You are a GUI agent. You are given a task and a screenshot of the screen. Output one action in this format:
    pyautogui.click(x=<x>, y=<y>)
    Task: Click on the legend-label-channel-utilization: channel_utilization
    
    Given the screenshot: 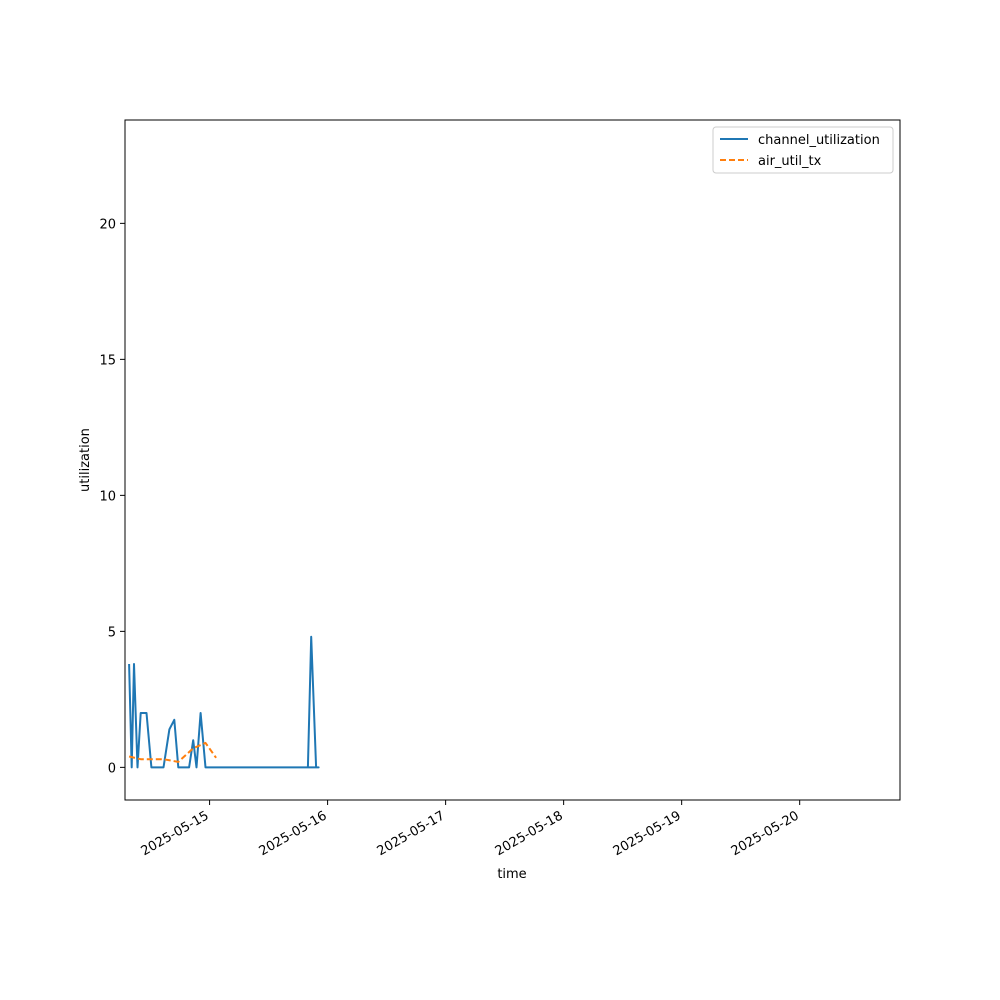 What is the action you would take?
    pyautogui.click(x=819, y=140)
    